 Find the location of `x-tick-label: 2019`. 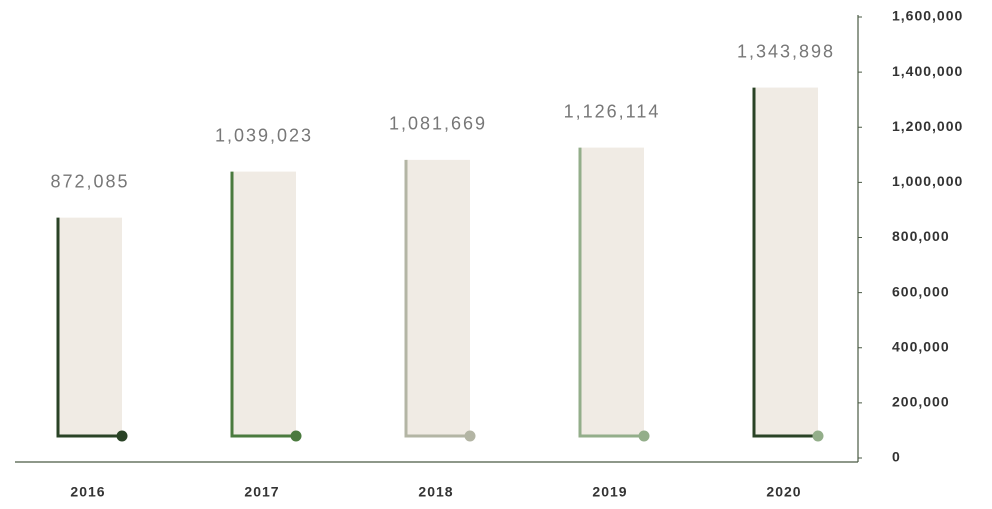

x-tick-label: 2019 is located at coordinates (609, 492).